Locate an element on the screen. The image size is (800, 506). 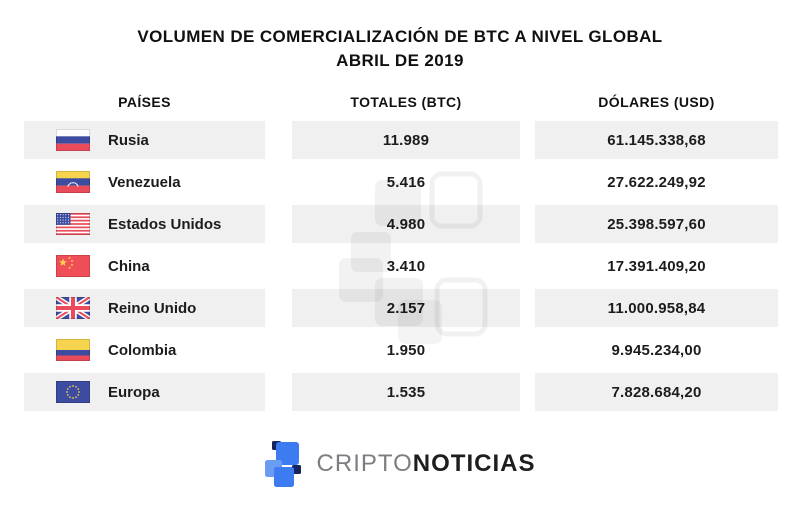
country-cell: Reino Unido is located at coordinates (144, 308).